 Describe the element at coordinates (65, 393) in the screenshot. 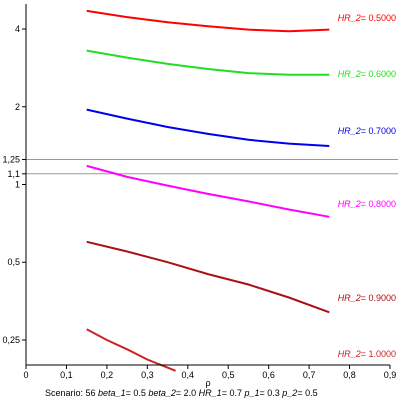

I see `scenario-label: Scenario:` at that location.